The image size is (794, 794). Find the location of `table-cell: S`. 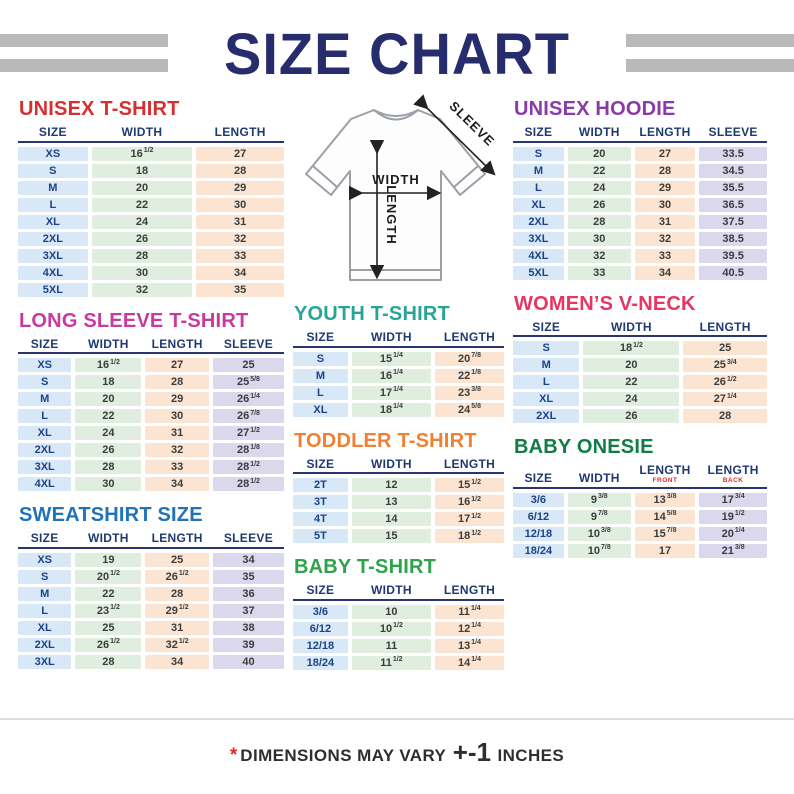

table-cell: S is located at coordinates (320, 358).